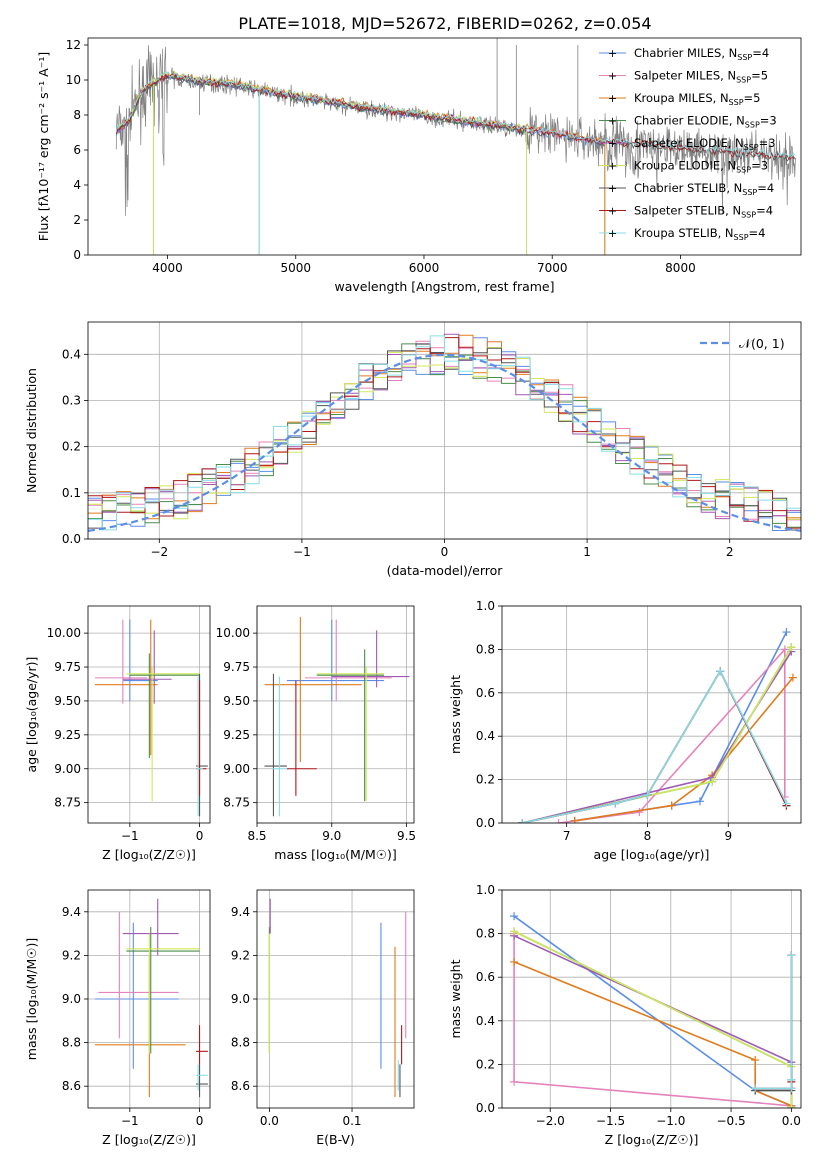 The height and width of the screenshot is (1170, 819). I want to click on x-tick-label: 4000, so click(167, 268).